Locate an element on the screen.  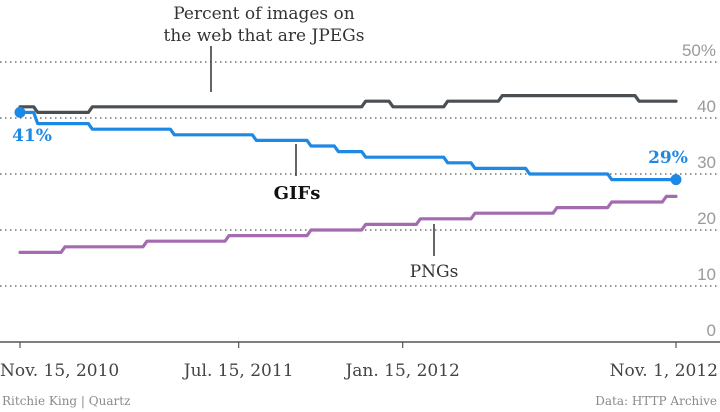
y-axis-ticks: 50% 40 30 20 10 0 is located at coordinates (699, 190).